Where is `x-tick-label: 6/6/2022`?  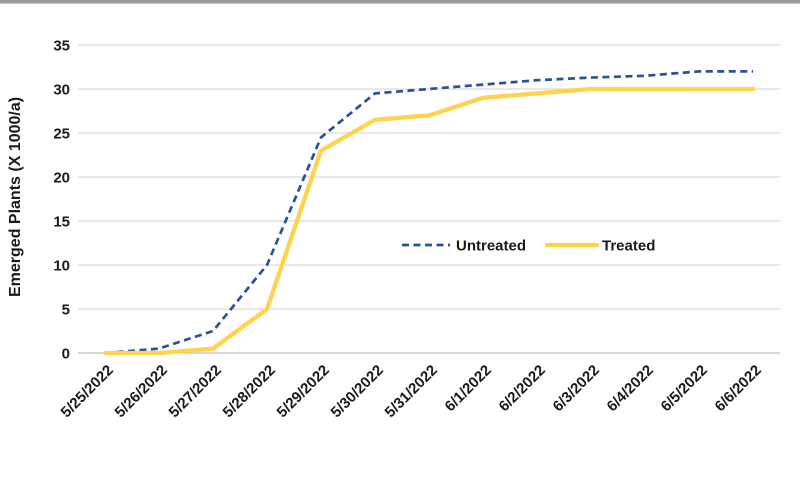
x-tick-label: 6/6/2022 is located at coordinates (738, 388).